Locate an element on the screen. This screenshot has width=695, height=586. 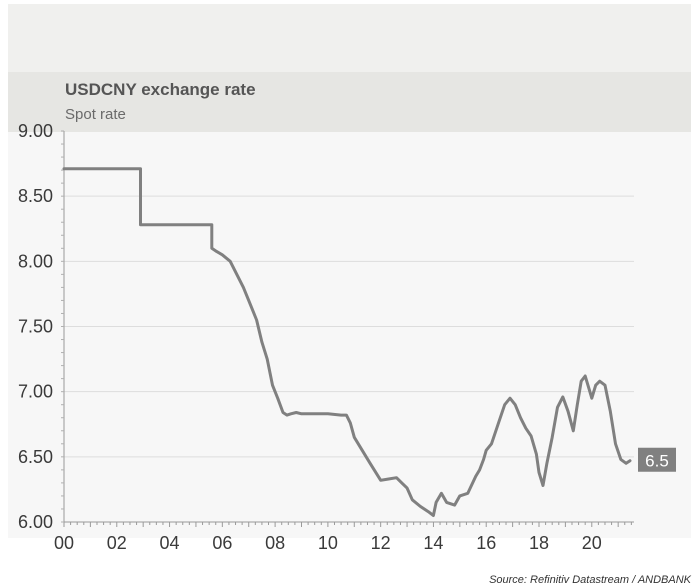
y-tick-label: 7.50 is located at coordinates (35, 327).